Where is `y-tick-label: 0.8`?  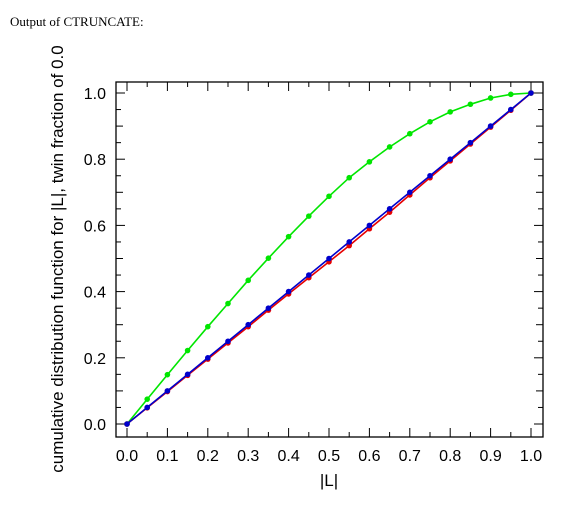
y-tick-label: 0.8 is located at coordinates (95, 160).